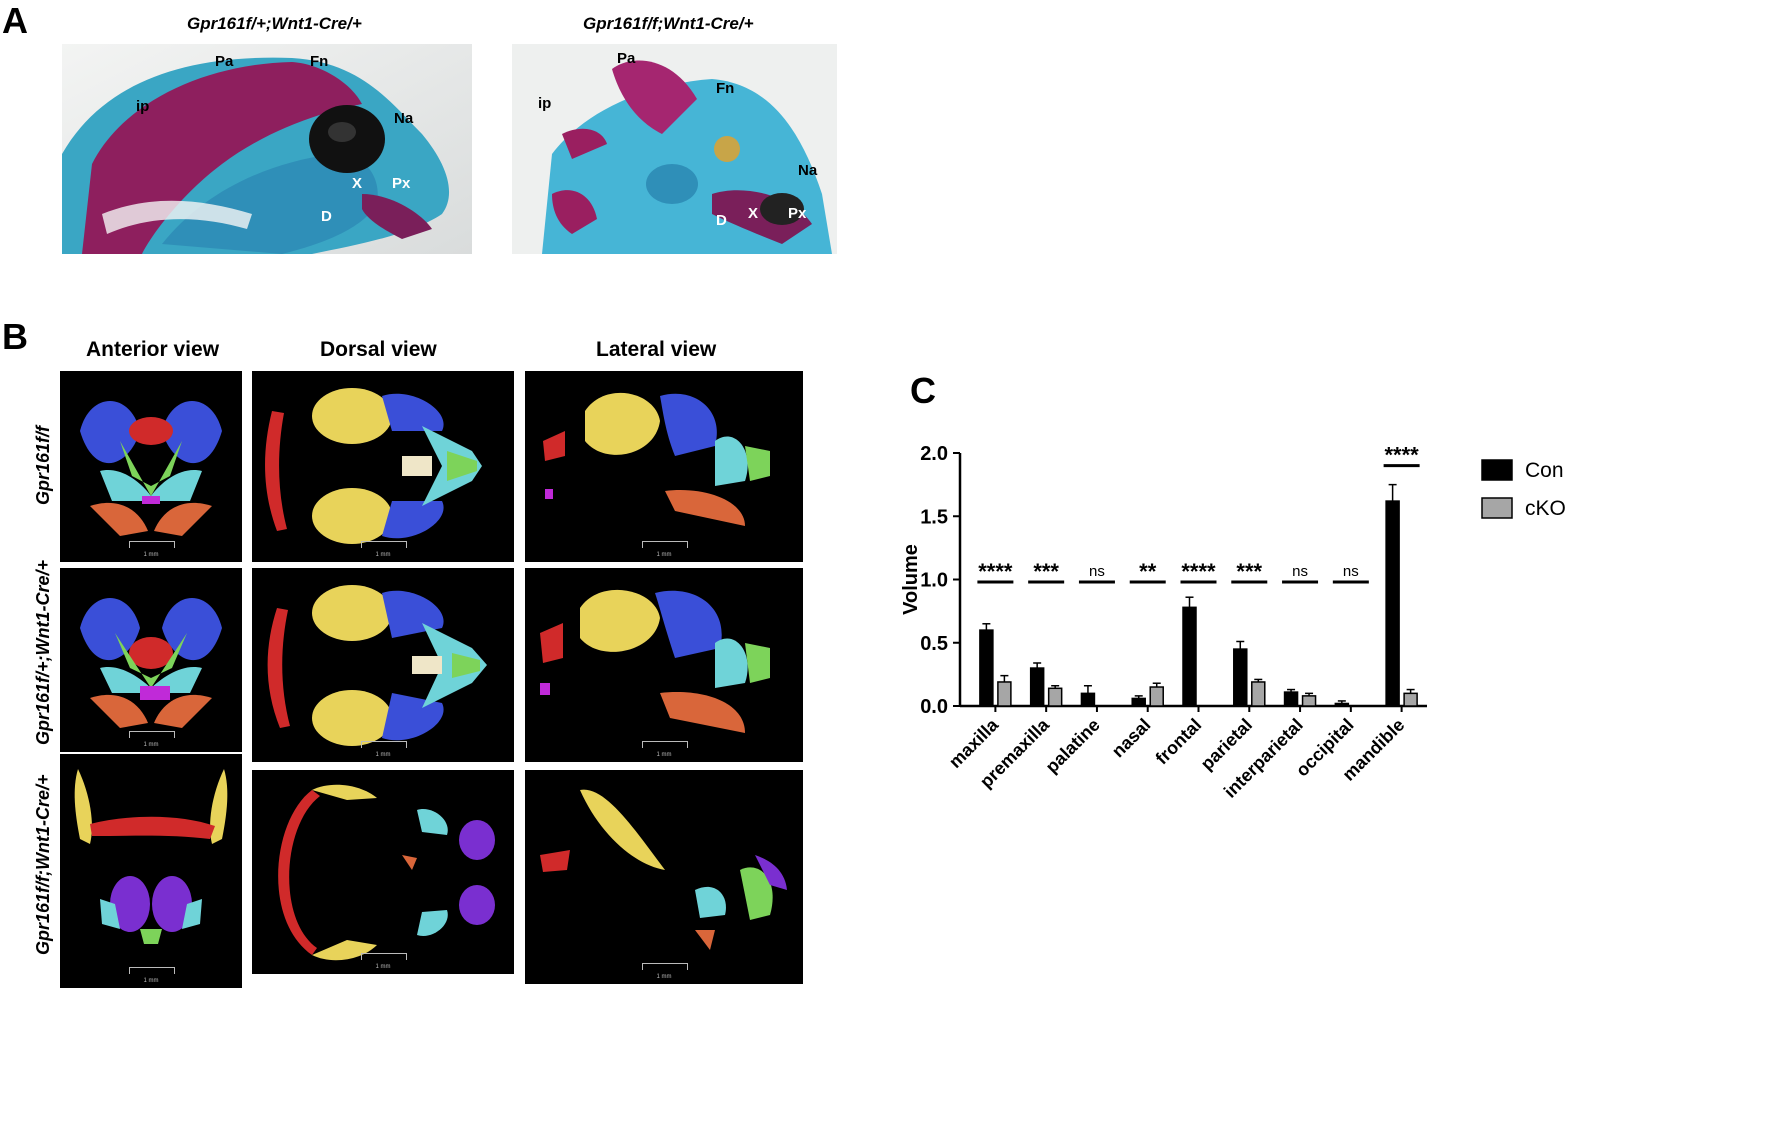  Describe the element at coordinates (319, 61) in the screenshot. I see `label-fn-left: Fn` at that location.